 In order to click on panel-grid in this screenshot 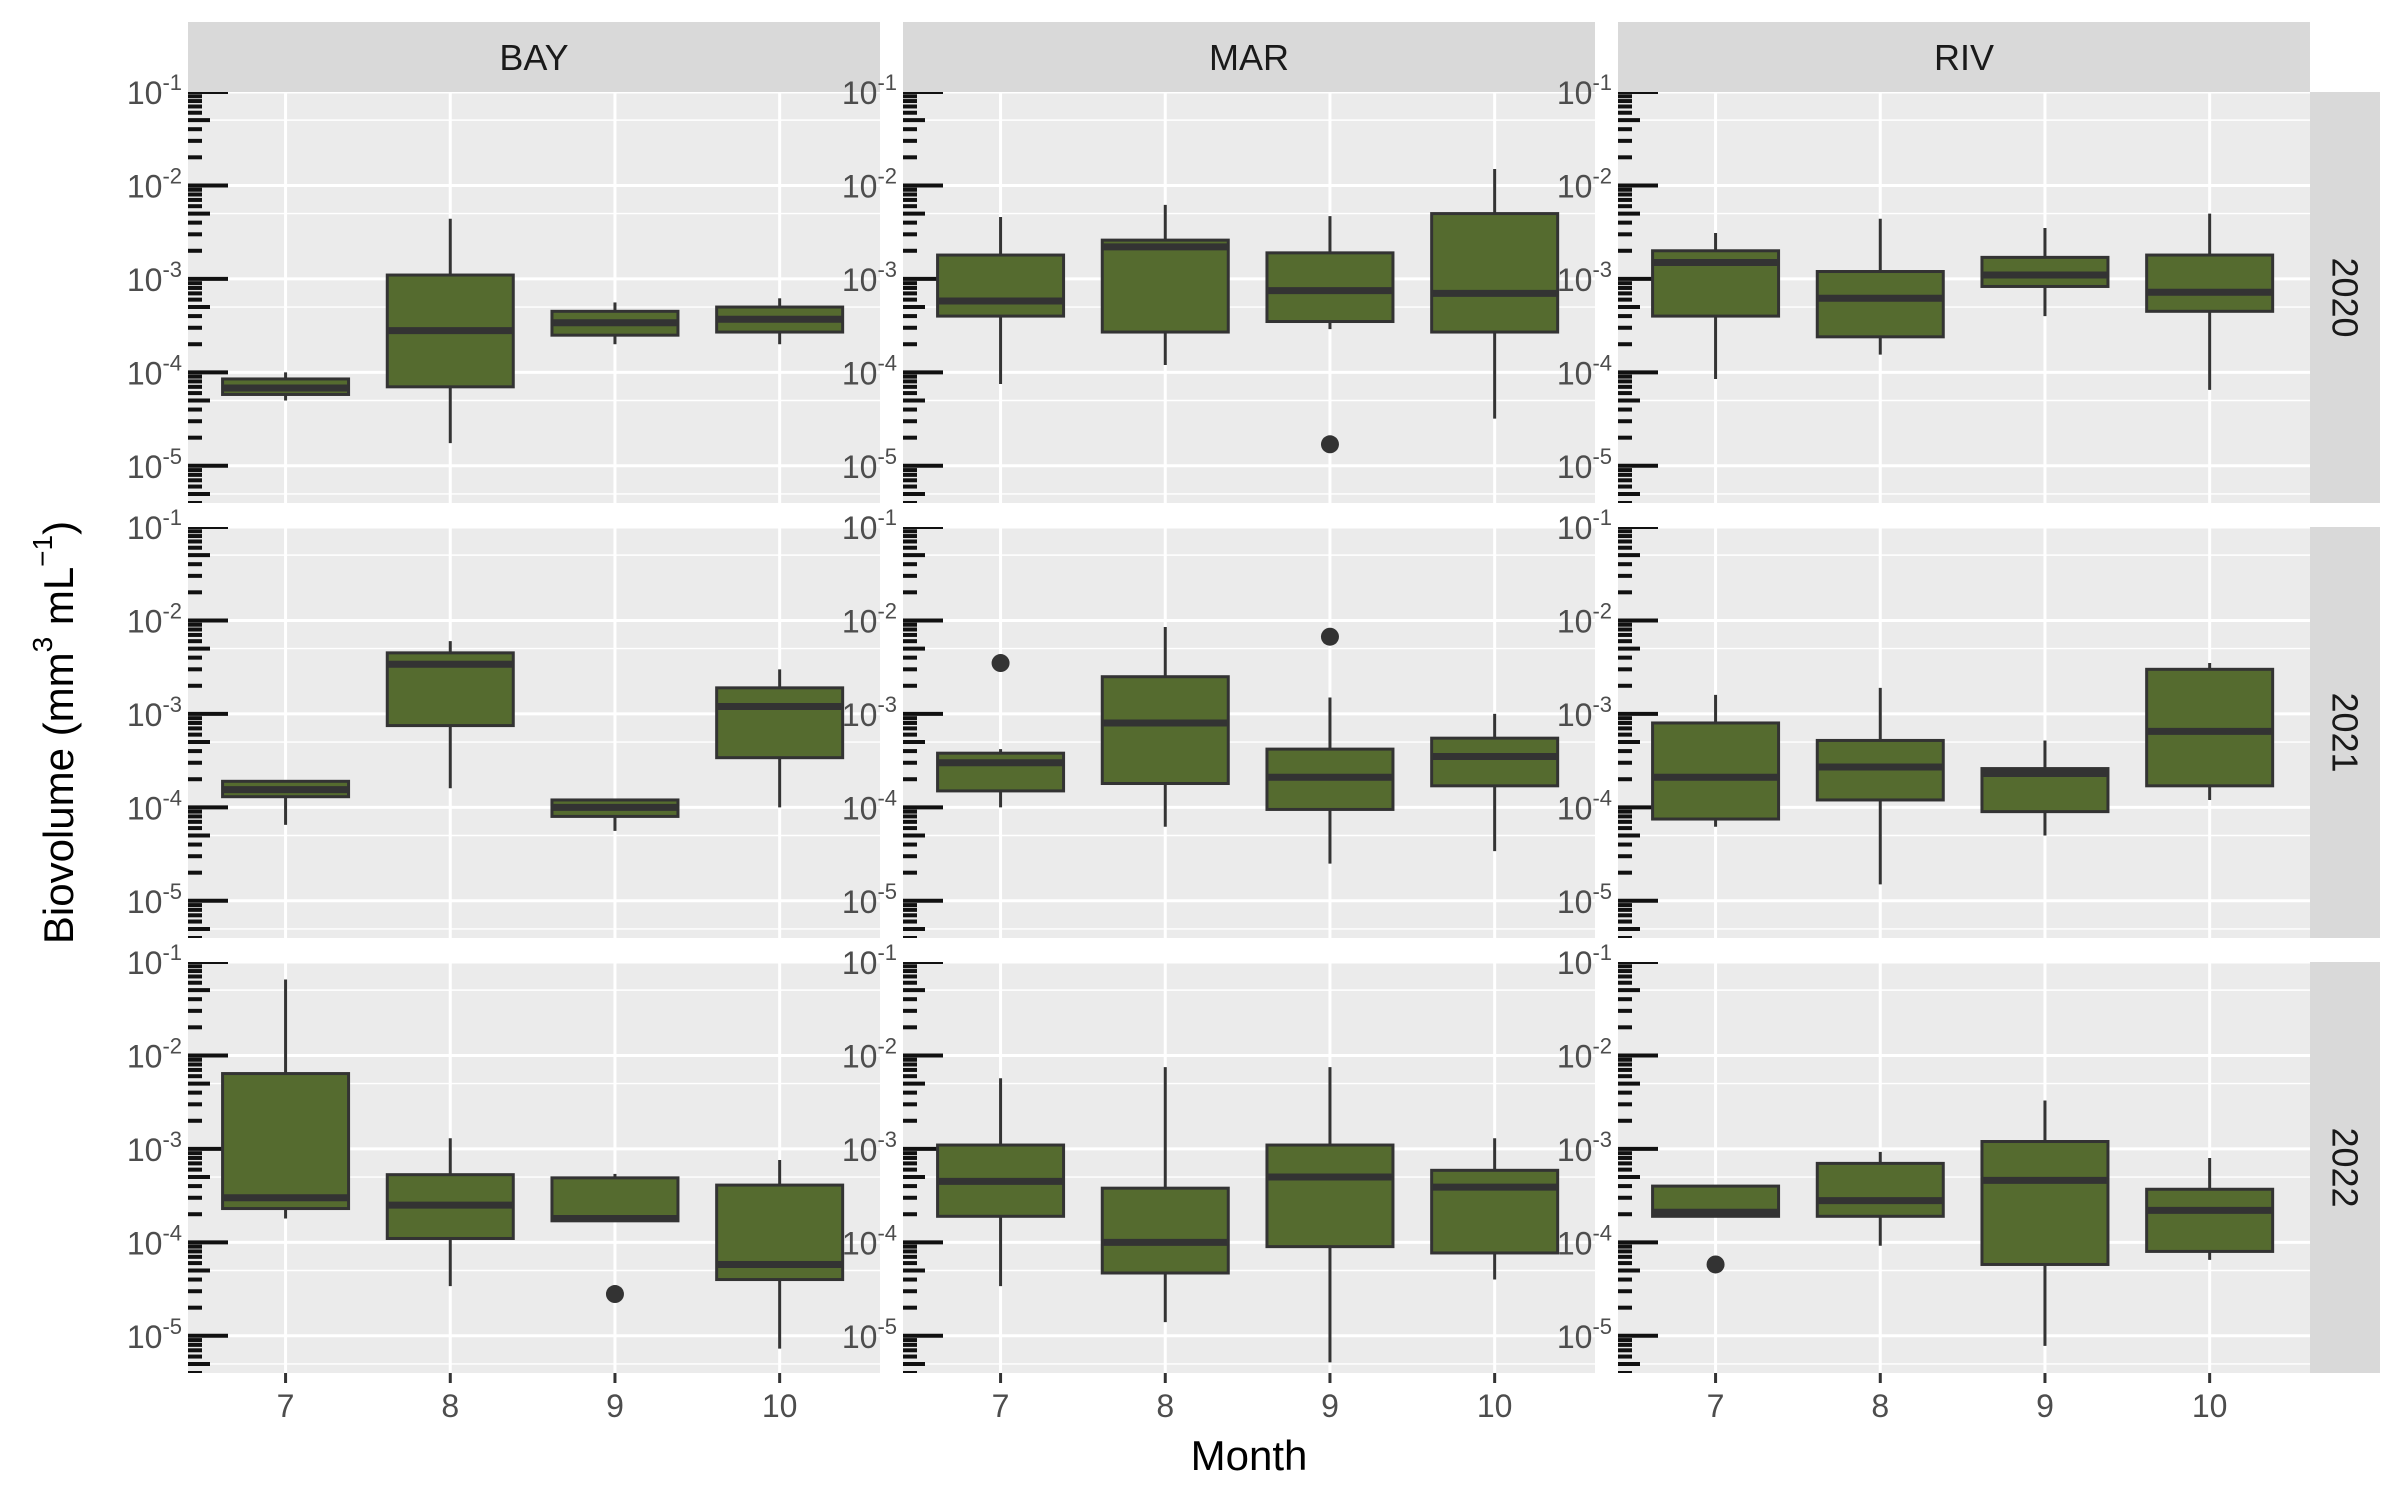, I will do `click(1964, 297)`.